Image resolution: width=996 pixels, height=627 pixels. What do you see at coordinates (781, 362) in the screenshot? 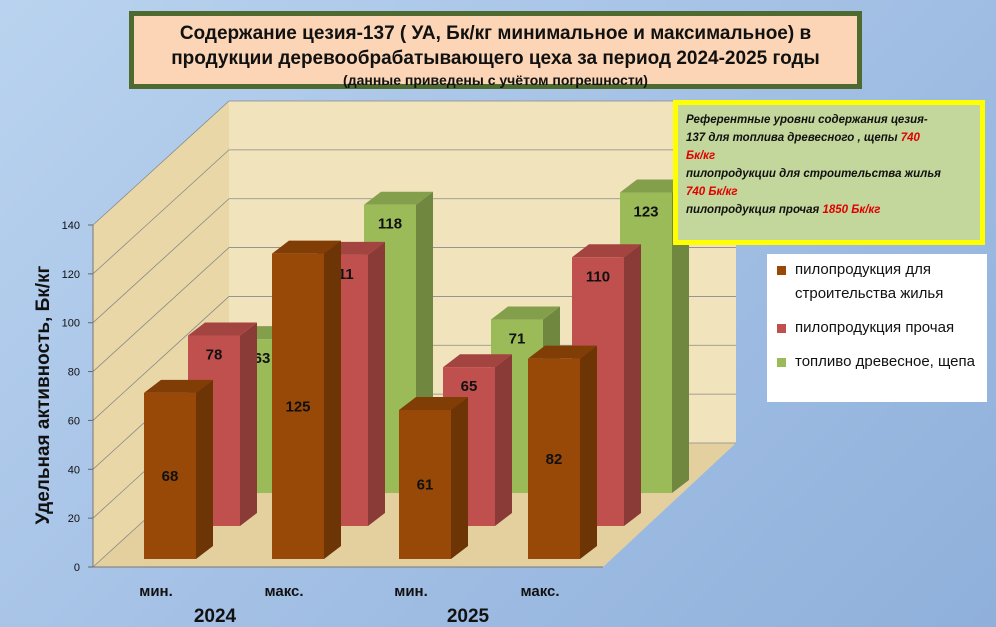
I see `legend-swatch-fuel` at bounding box center [781, 362].